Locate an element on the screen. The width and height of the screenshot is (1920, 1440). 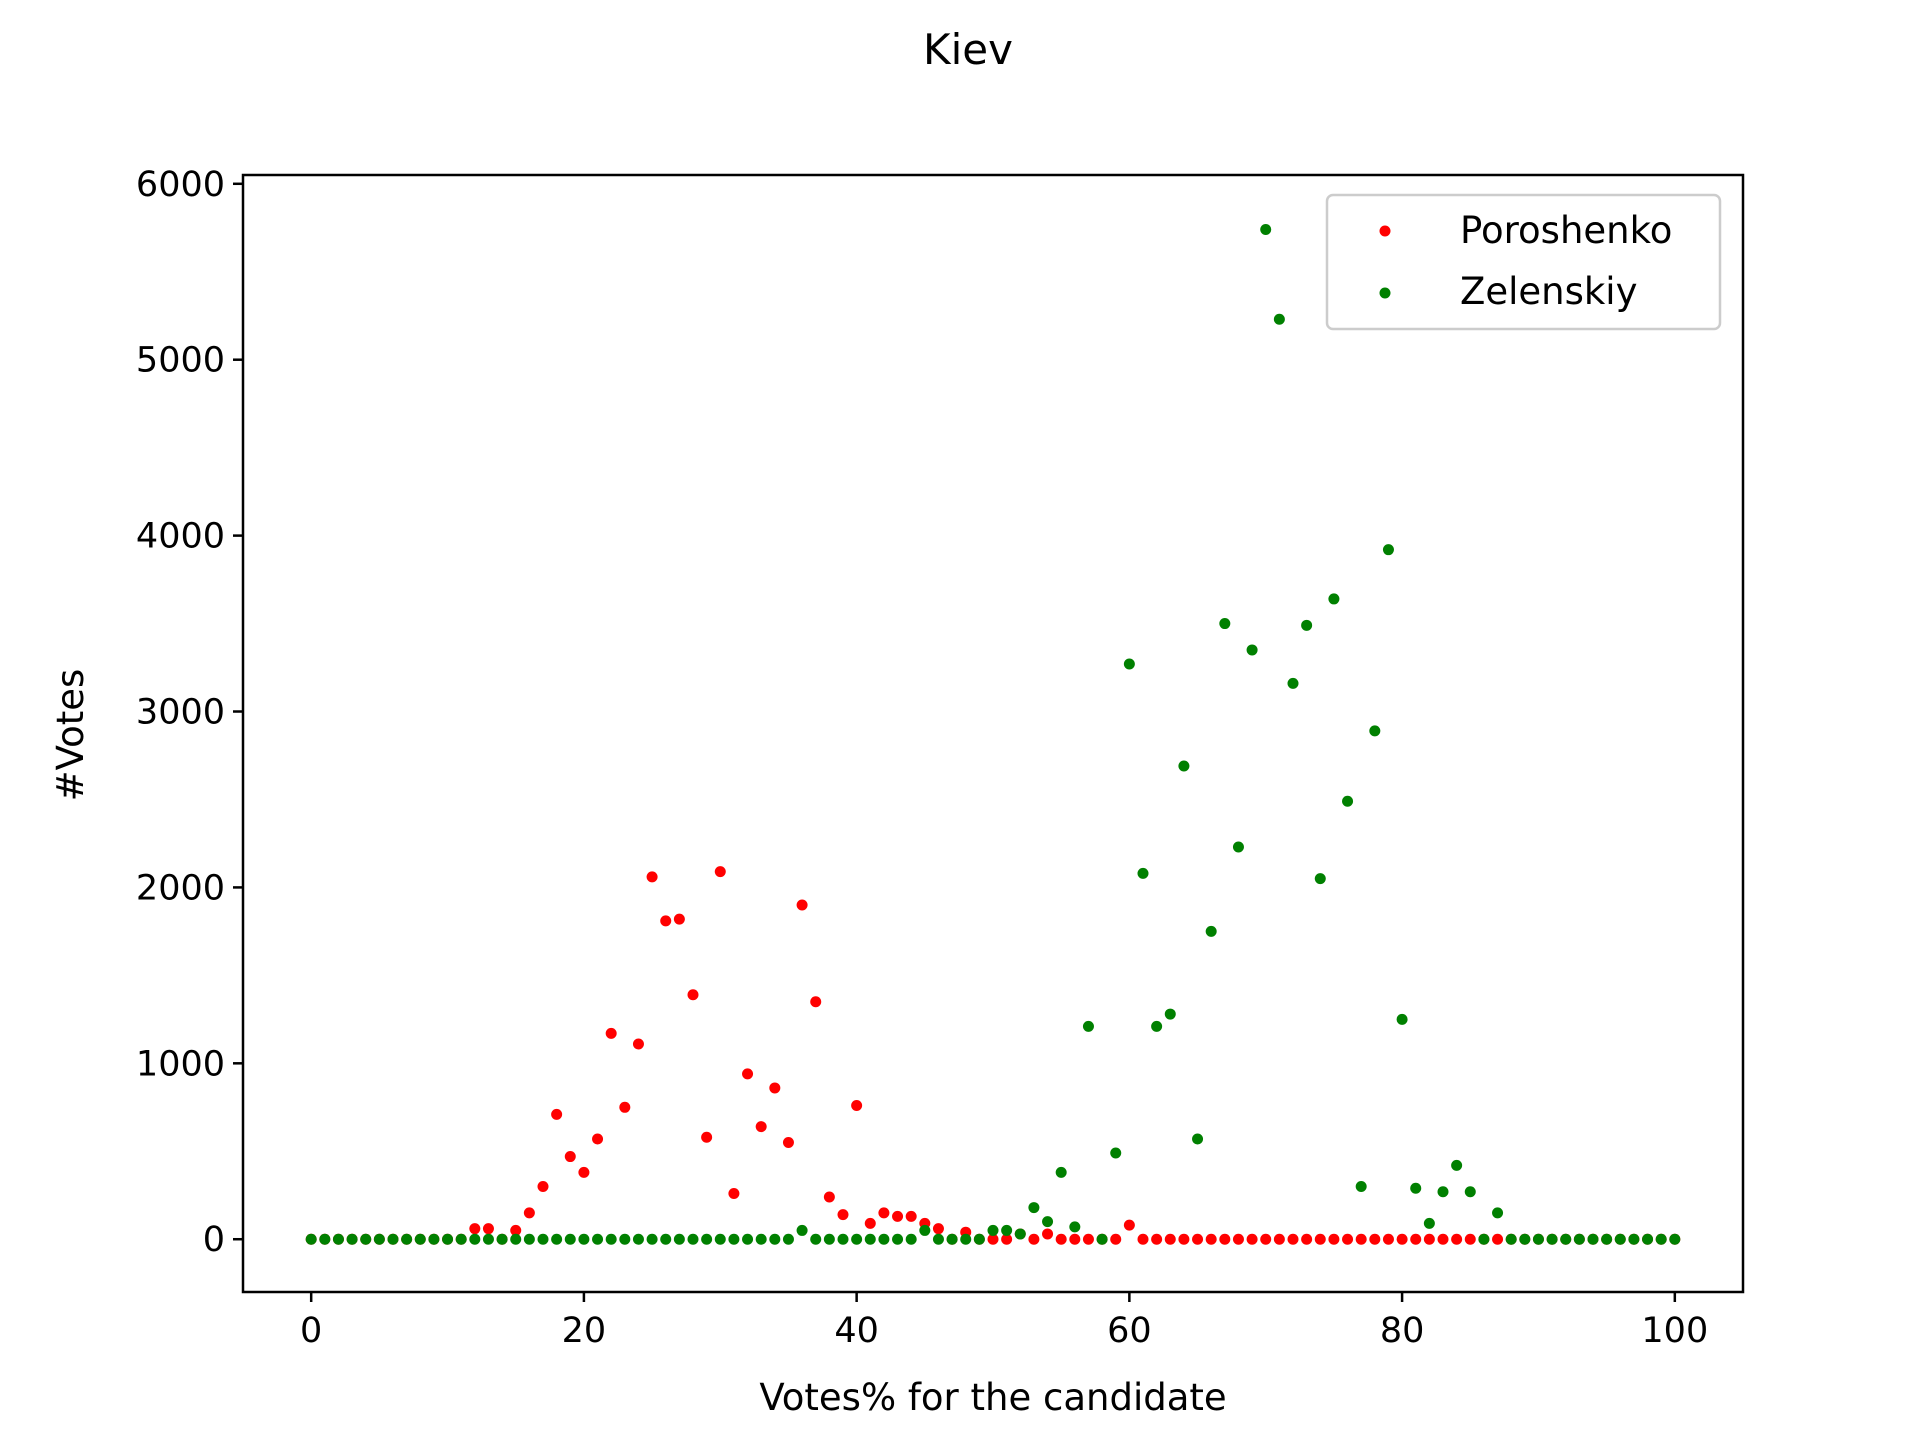
x-tick-label: 100 is located at coordinates (1674, 1331).